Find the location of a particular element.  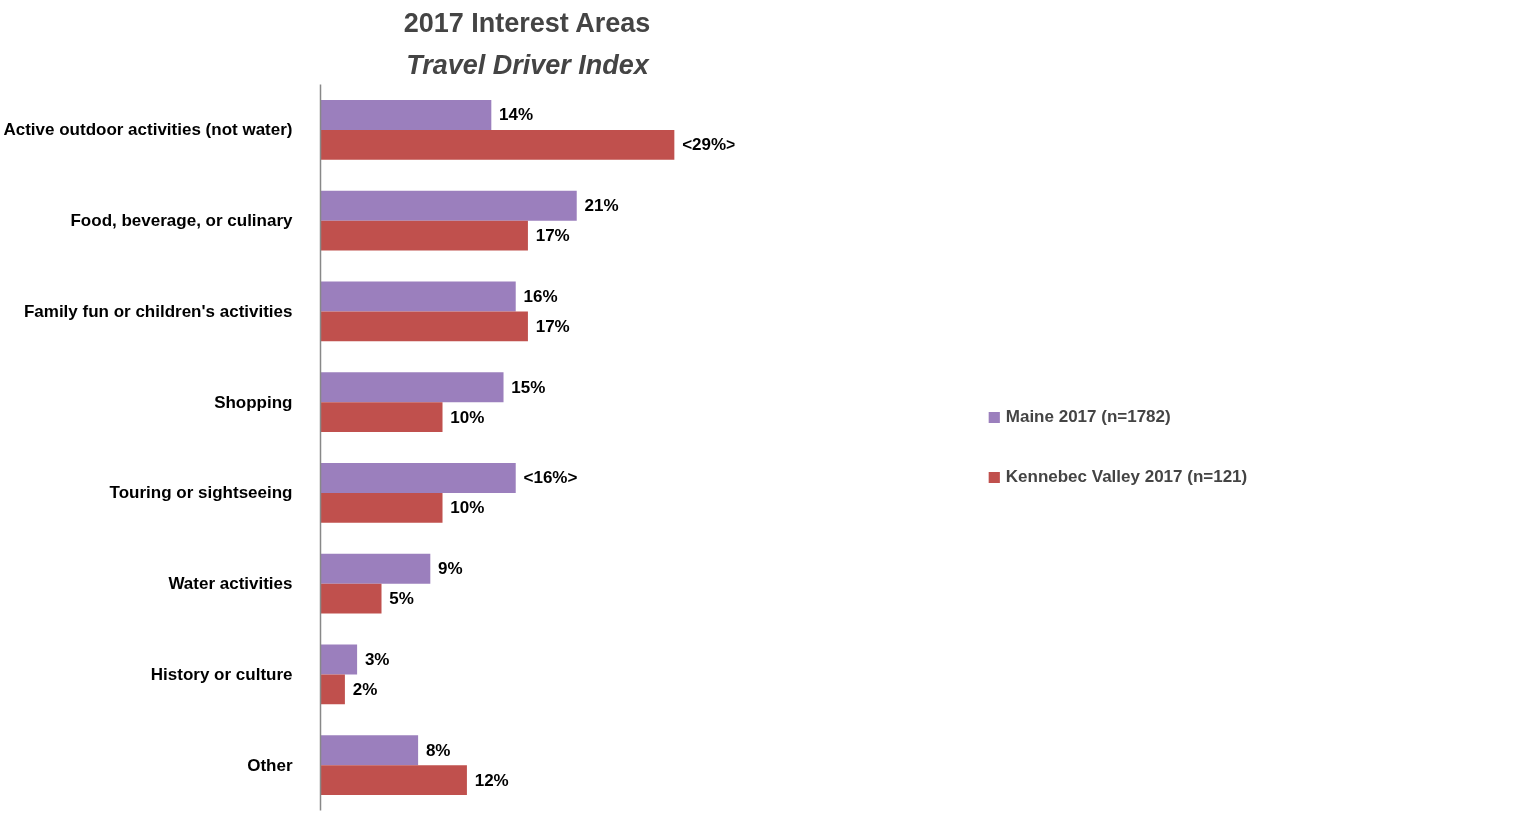

data-label: 8% is located at coordinates (438, 750).